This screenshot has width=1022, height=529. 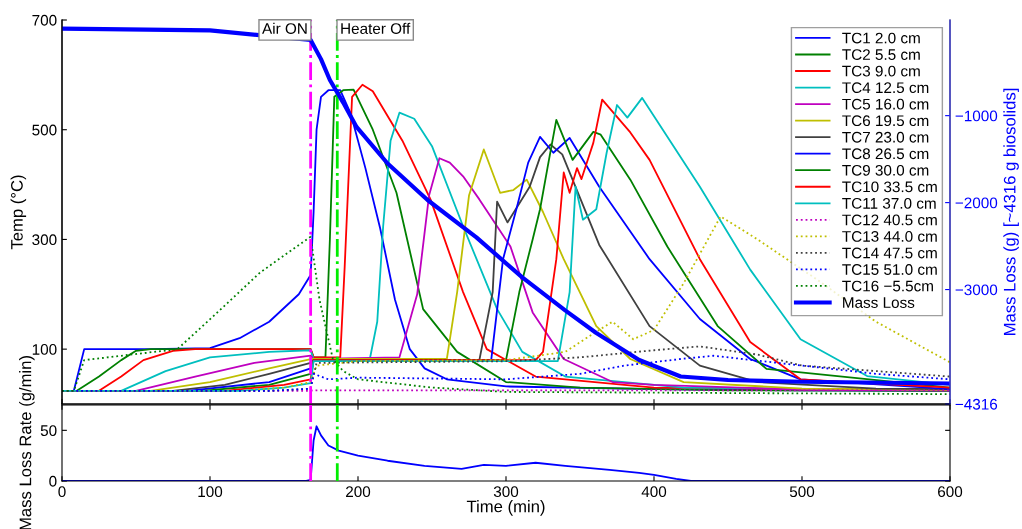 I want to click on ref-line-label: Heater Off, so click(x=376, y=28).